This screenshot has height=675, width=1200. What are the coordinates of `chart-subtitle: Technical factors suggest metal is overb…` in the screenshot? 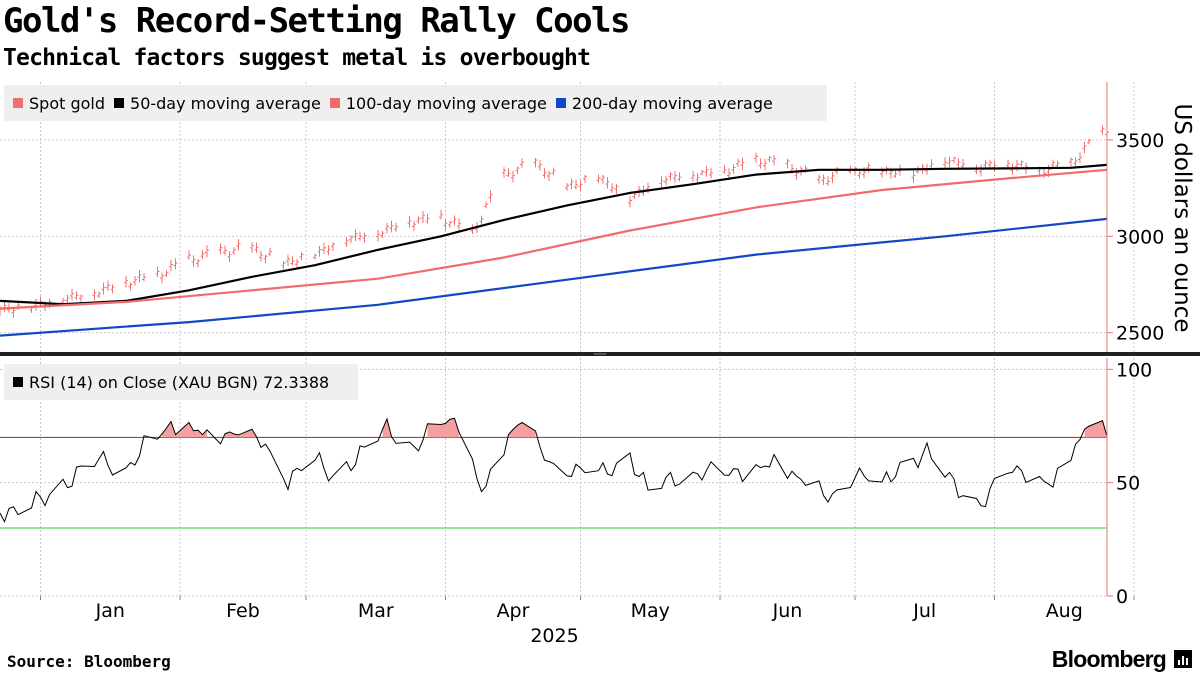 It's located at (297, 58).